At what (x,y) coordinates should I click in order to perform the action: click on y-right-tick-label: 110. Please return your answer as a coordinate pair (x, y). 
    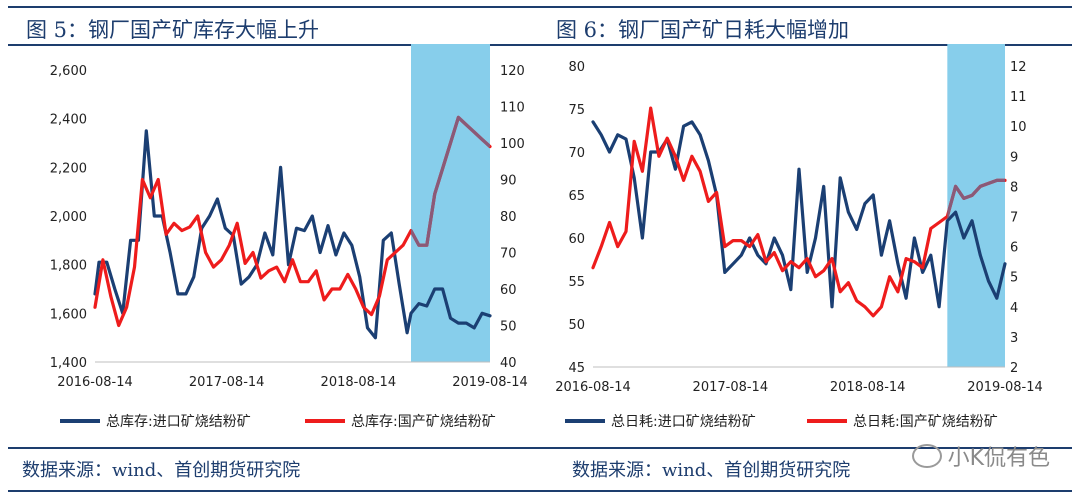
    Looking at the image, I should click on (512, 108).